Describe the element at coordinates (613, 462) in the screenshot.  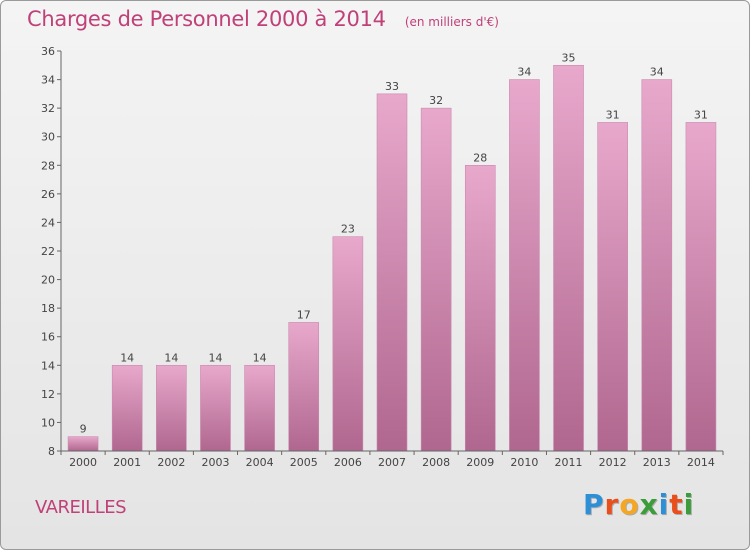
I see `x-tick-label-2012: 2012` at that location.